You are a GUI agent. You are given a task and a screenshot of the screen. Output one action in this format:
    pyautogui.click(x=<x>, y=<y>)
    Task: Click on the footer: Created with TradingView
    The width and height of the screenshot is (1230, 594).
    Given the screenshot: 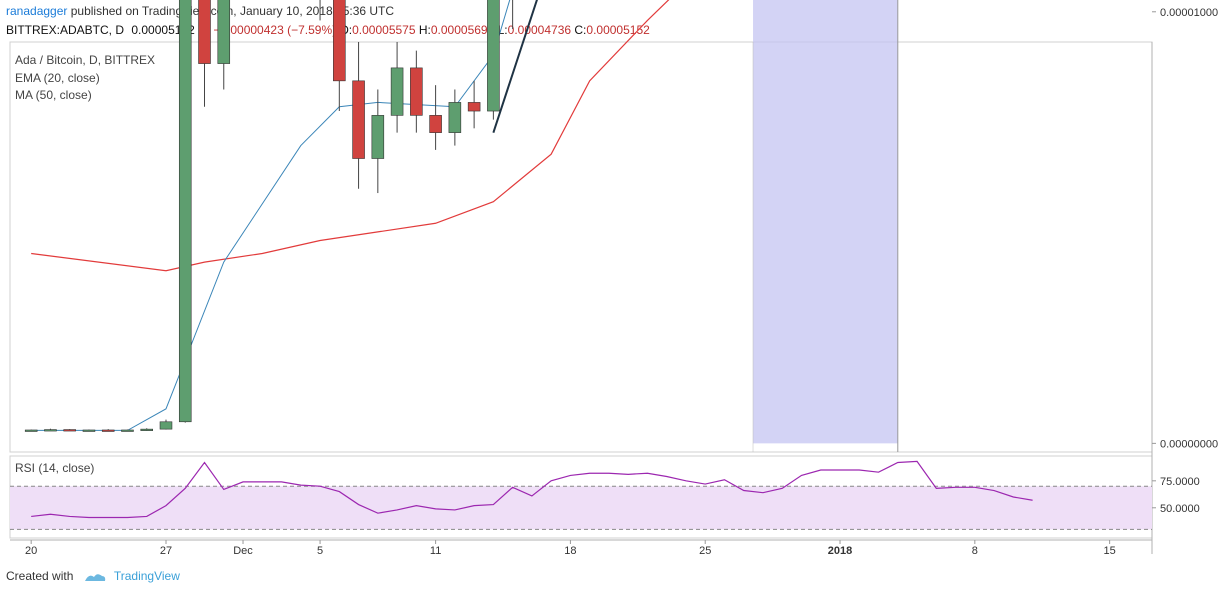 What is the action you would take?
    pyautogui.click(x=93, y=576)
    